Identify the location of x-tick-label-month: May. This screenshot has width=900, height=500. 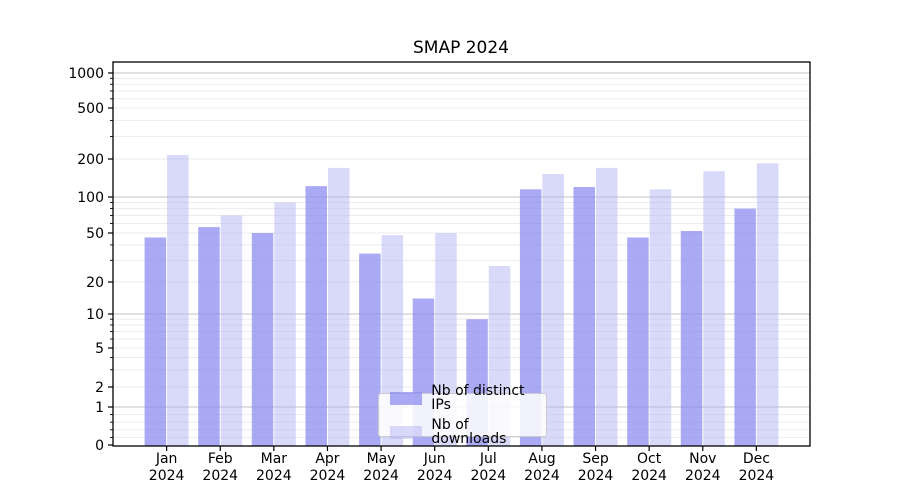
(381, 459).